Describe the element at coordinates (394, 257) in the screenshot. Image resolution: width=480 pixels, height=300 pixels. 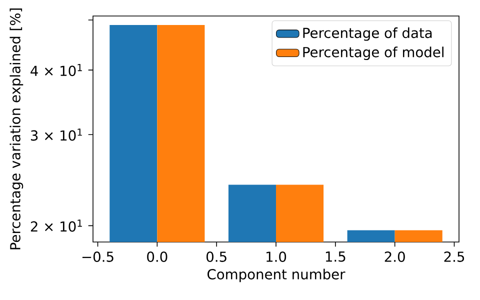
I see `x-tick-label: 2.0` at that location.